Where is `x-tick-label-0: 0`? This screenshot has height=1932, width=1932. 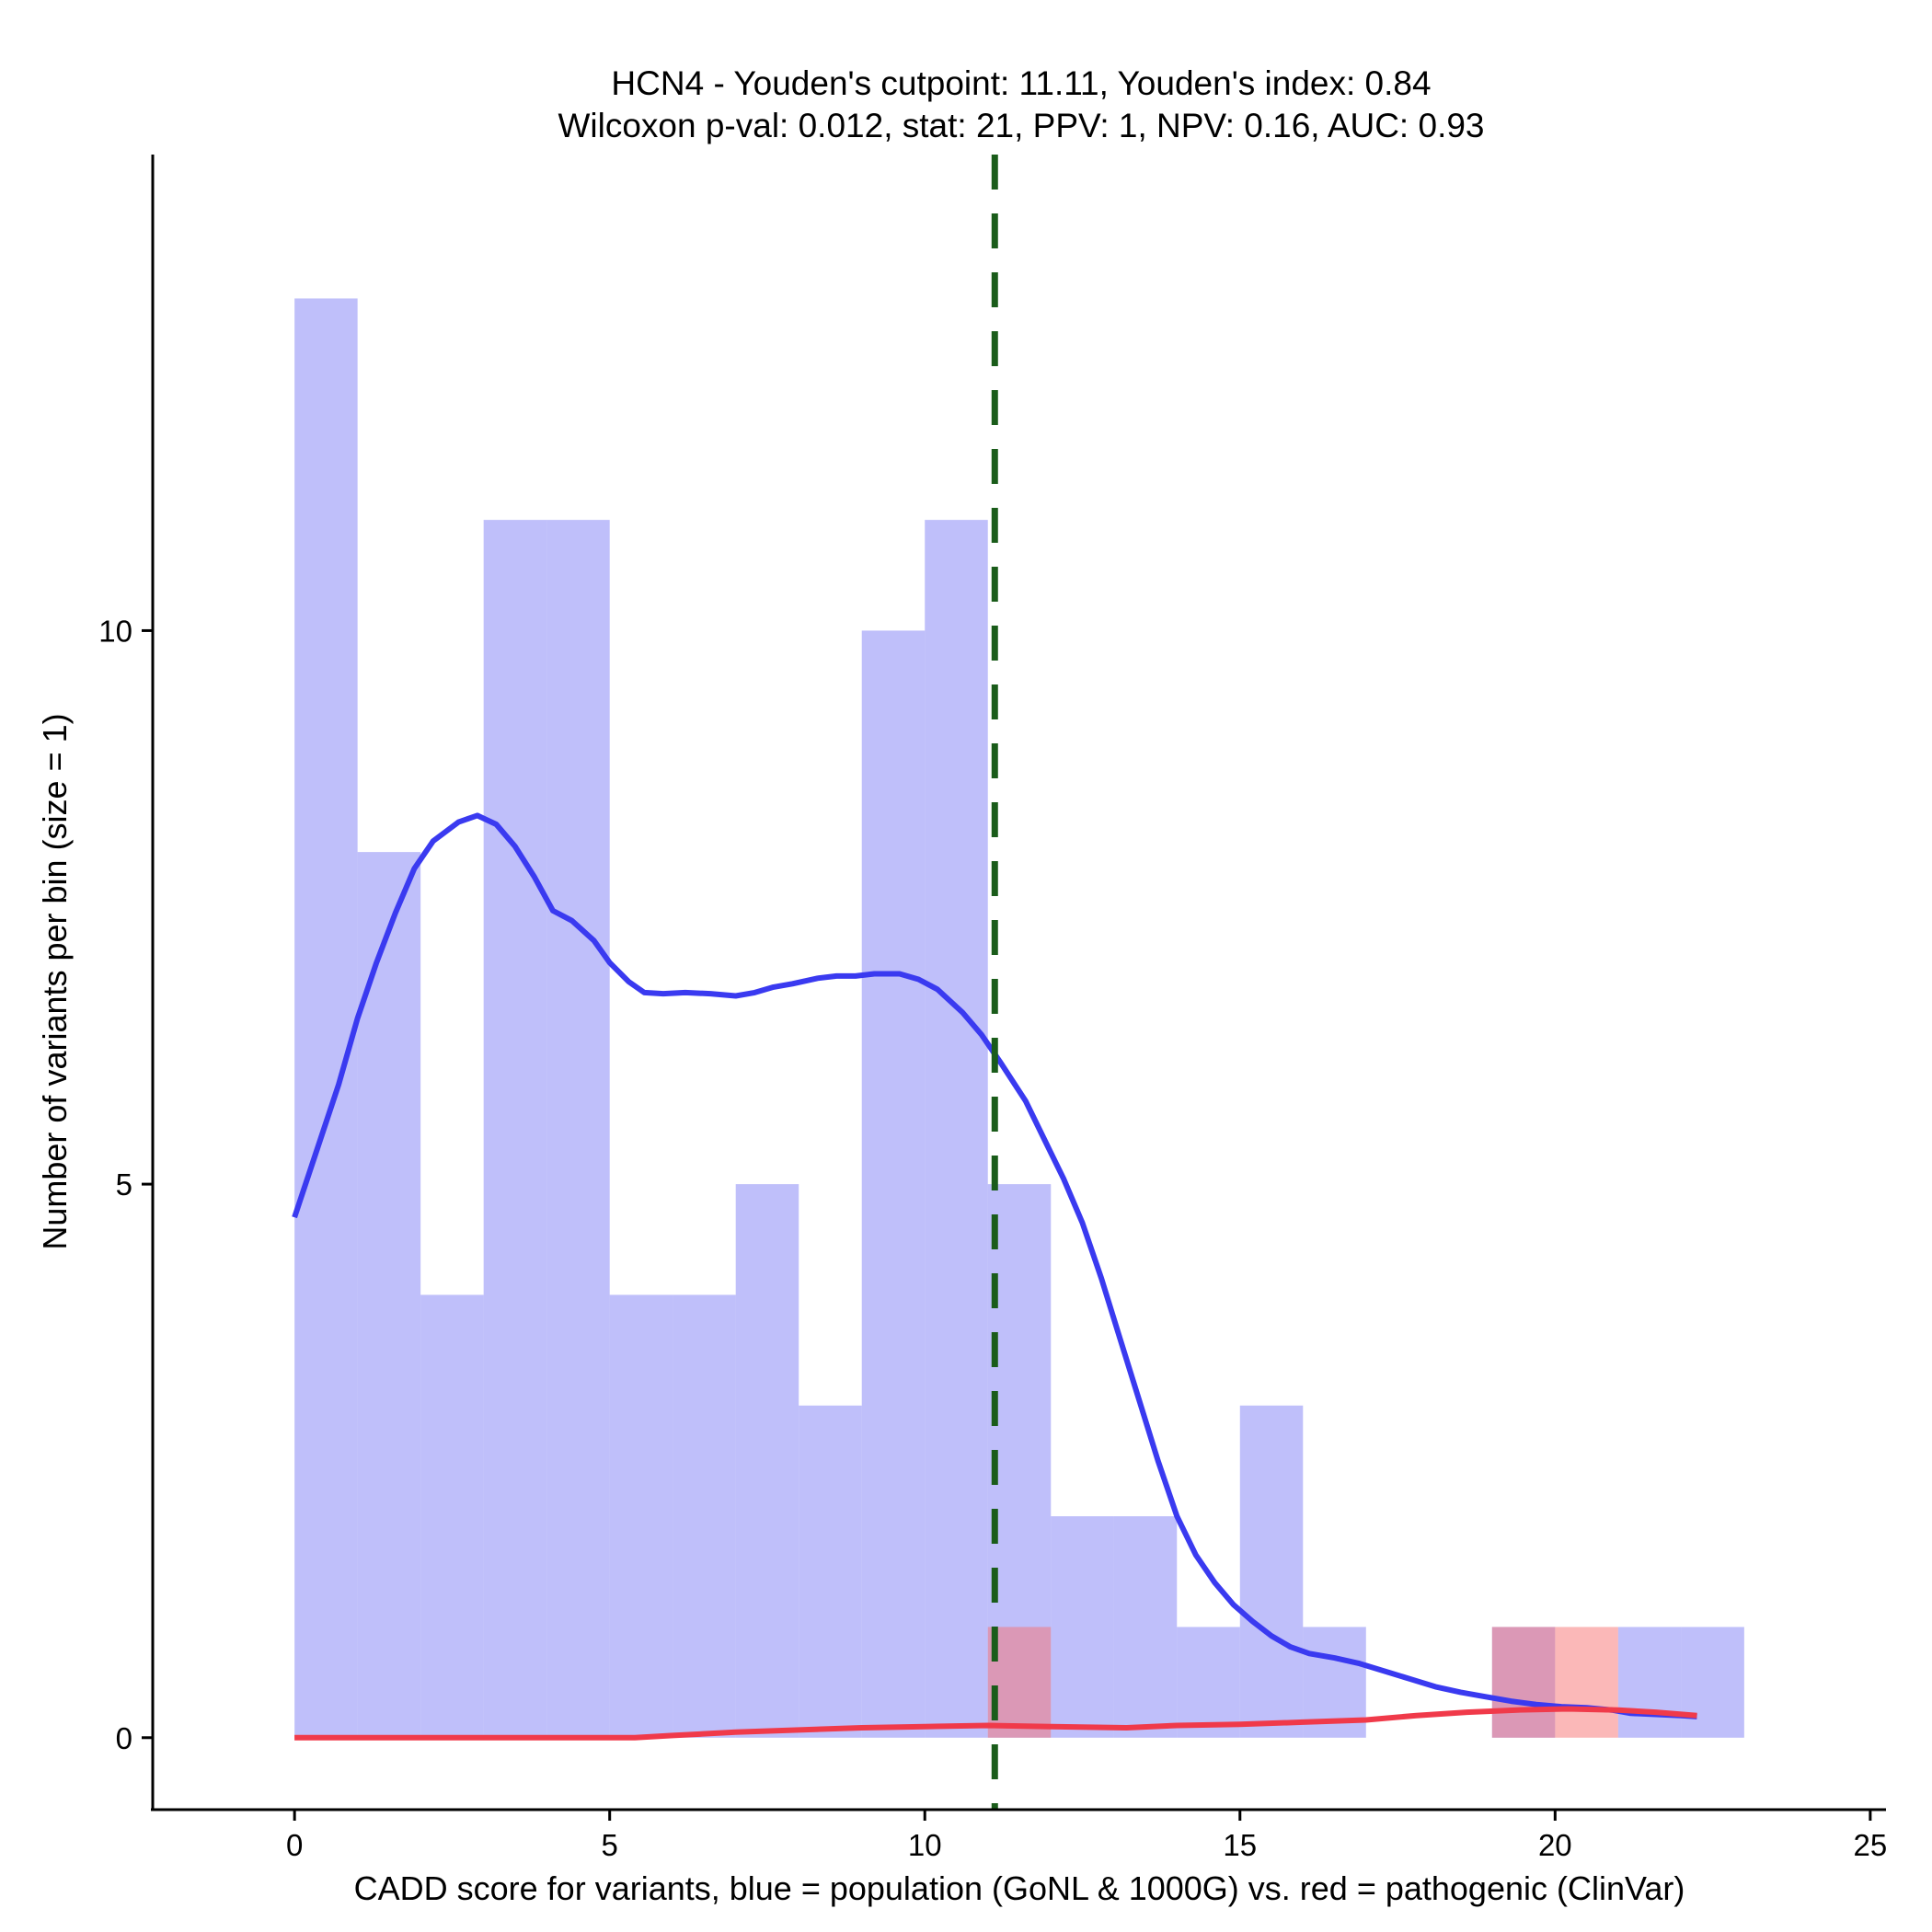 x-tick-label-0: 0 is located at coordinates (294, 1845).